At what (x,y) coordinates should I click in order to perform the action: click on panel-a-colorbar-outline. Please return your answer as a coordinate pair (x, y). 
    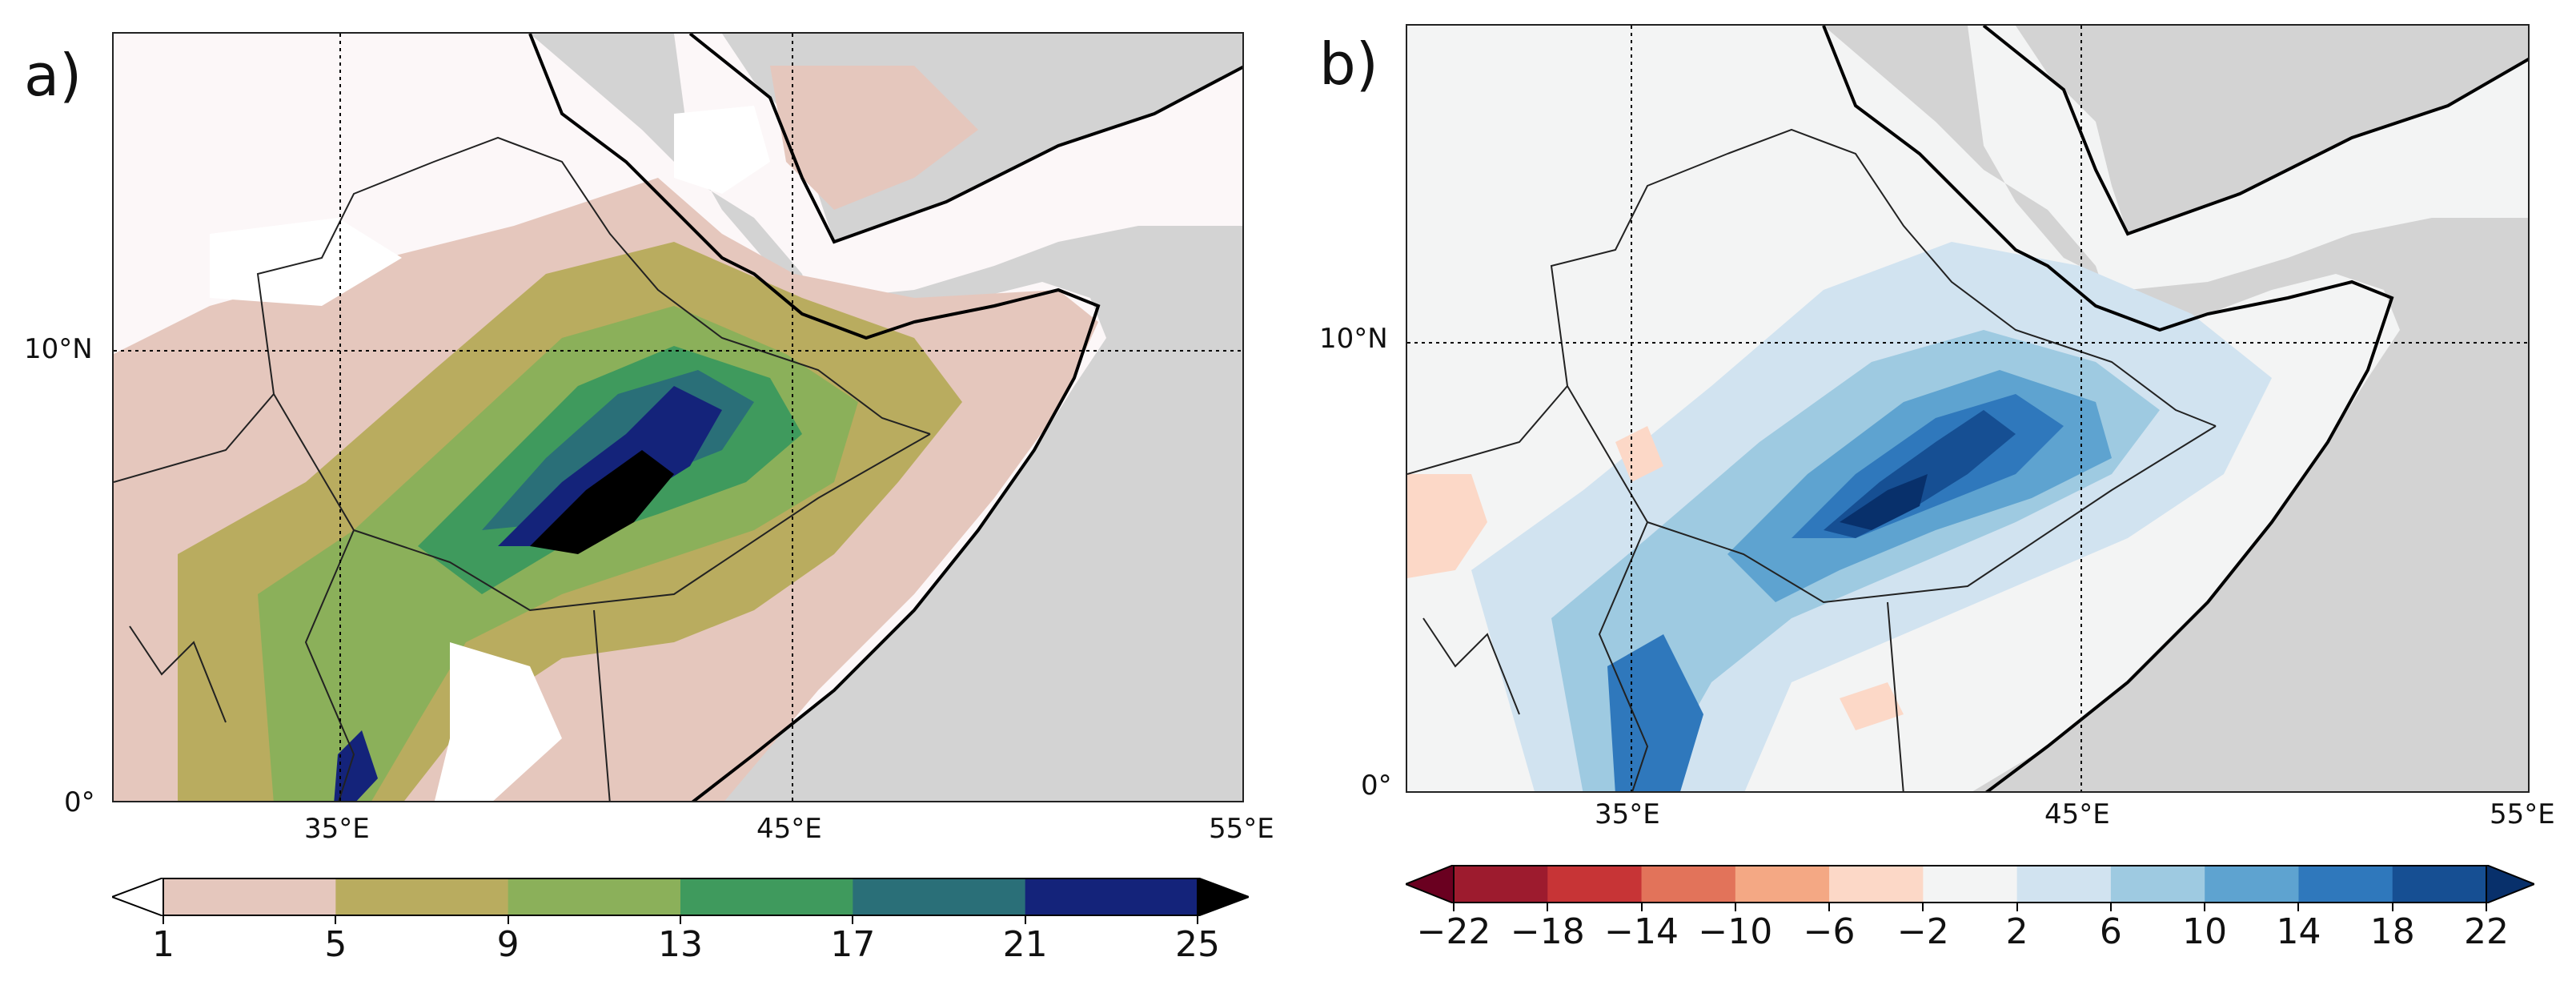
    Looking at the image, I should click on (680, 897).